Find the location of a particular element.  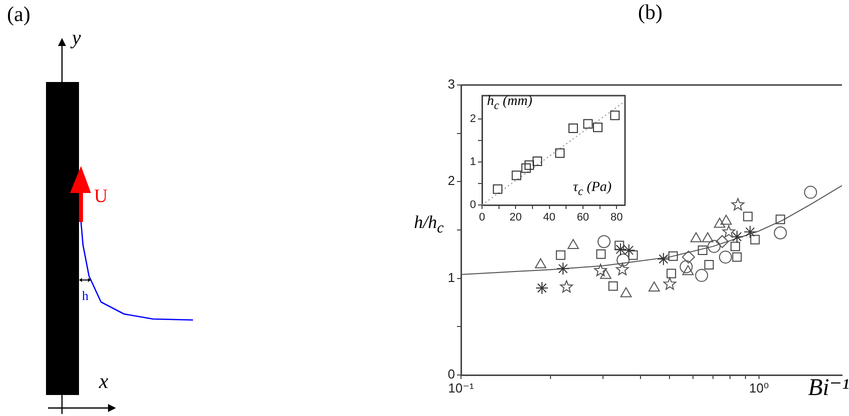

text: U is located at coordinates (101, 197).